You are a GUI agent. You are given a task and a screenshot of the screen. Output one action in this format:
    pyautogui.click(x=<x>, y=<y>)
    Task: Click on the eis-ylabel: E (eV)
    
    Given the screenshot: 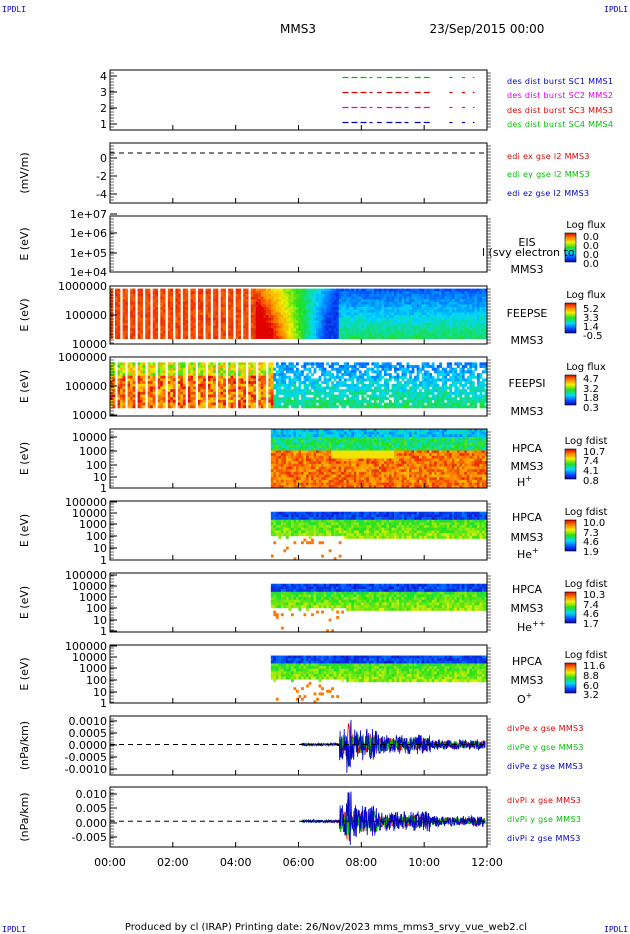 What is the action you would take?
    pyautogui.click(x=24, y=243)
    